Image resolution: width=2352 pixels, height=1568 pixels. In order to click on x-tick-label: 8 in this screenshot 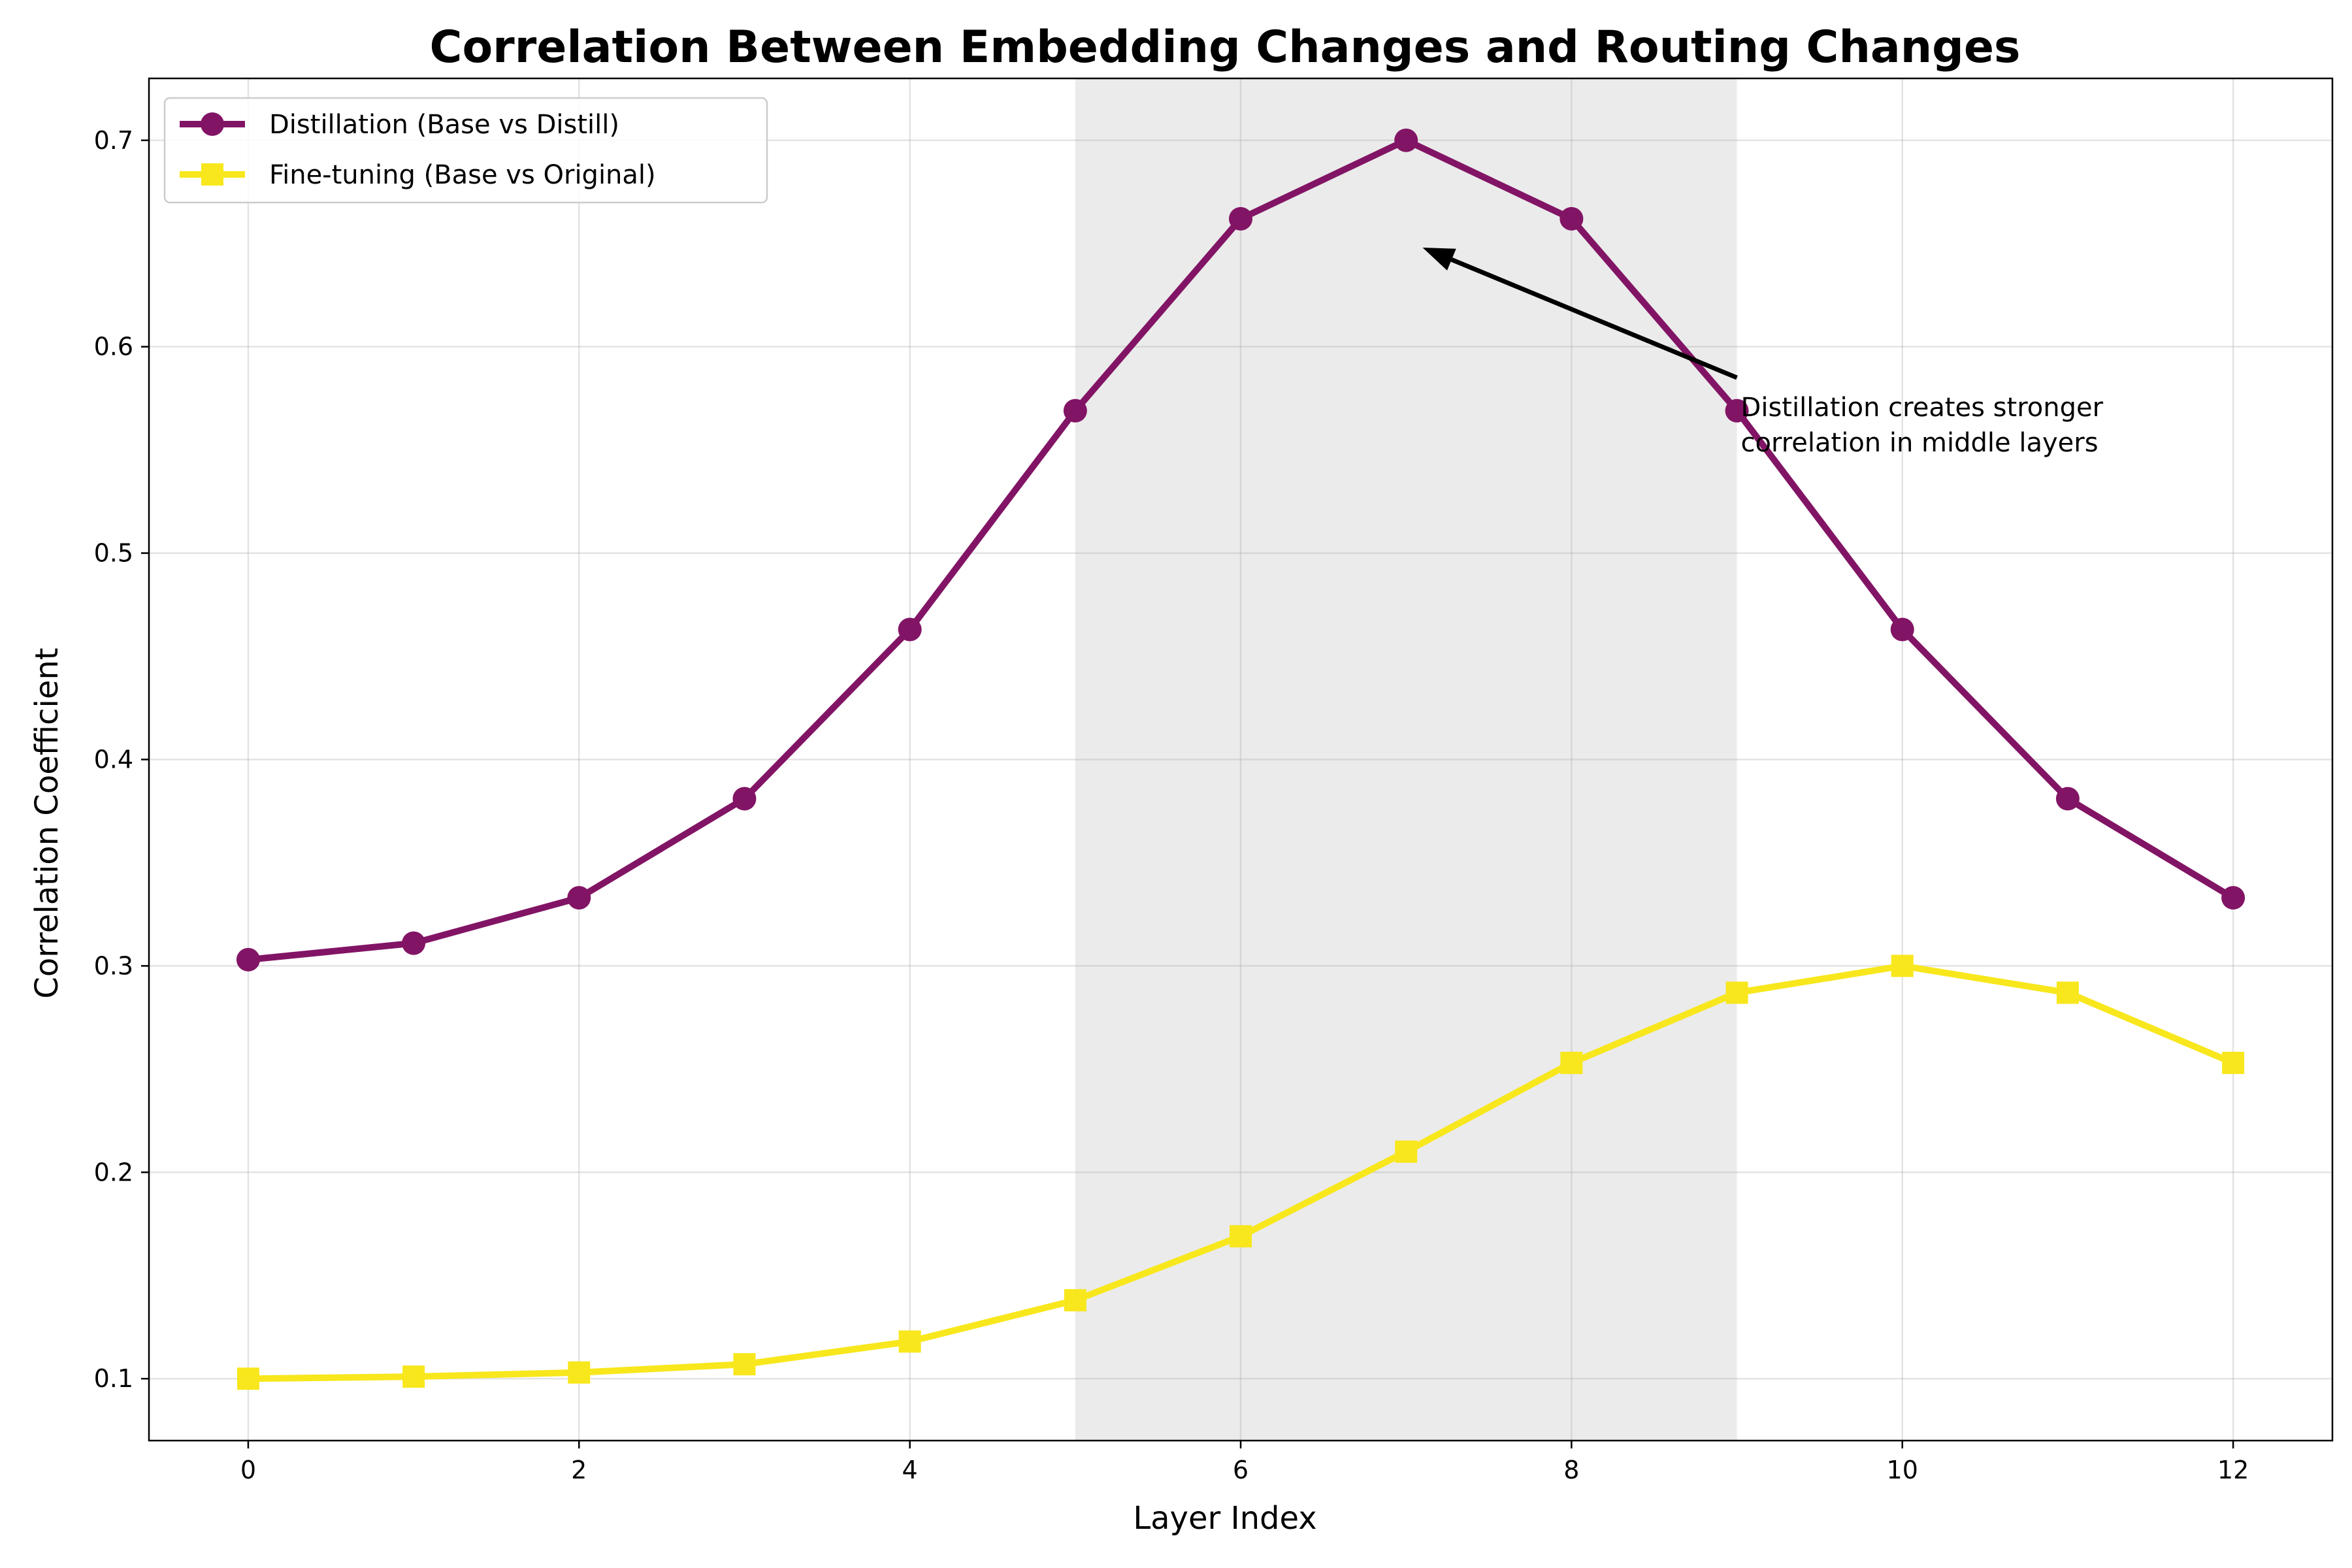, I will do `click(1571, 1470)`.